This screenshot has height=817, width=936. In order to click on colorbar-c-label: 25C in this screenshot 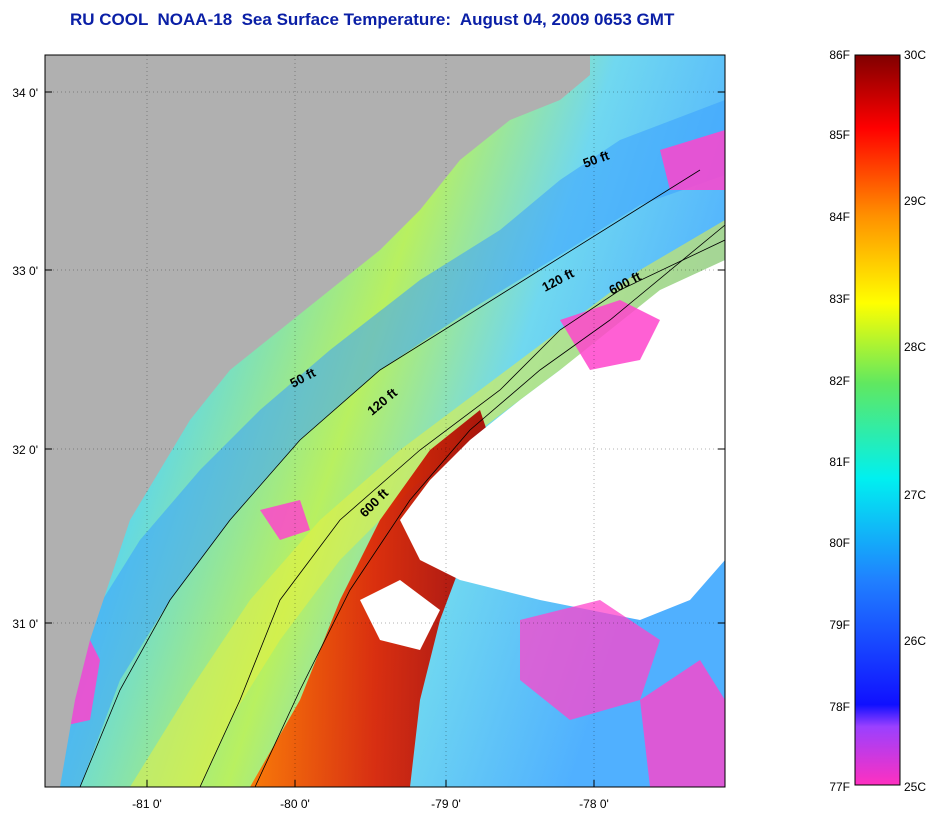, I will do `click(915, 787)`.